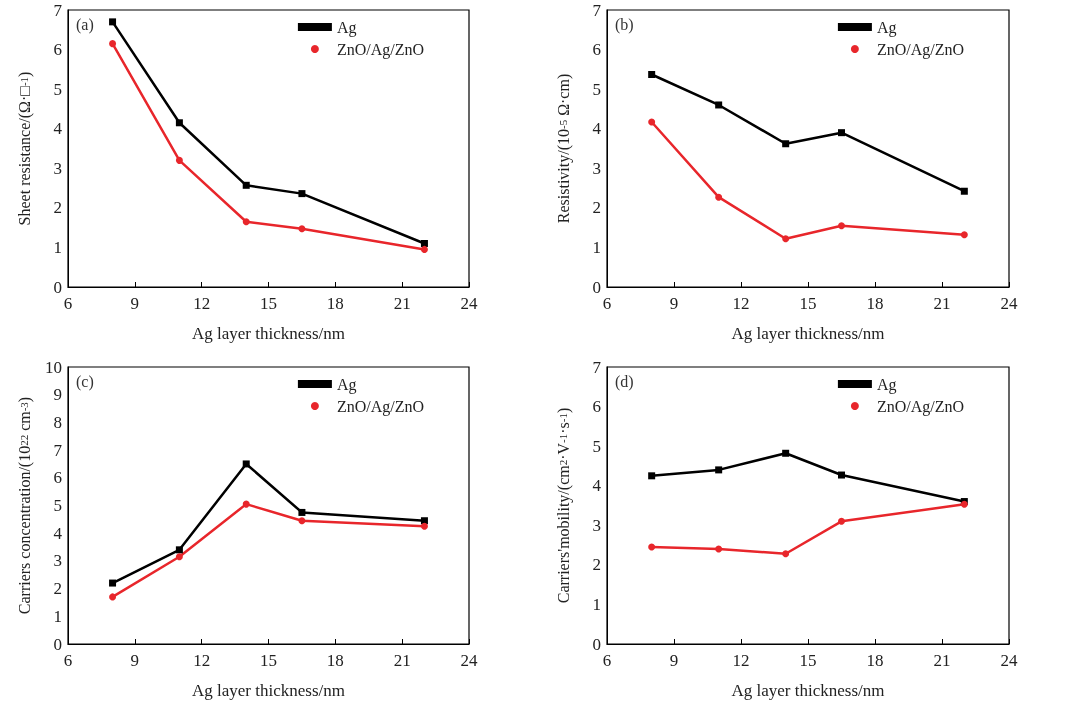 The width and height of the screenshot is (1079, 714). I want to click on annotation: (b), so click(624, 24).